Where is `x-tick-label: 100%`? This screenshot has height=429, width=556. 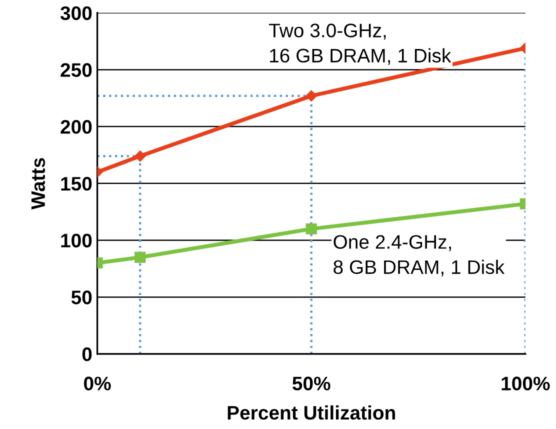 x-tick-label: 100% is located at coordinates (526, 383).